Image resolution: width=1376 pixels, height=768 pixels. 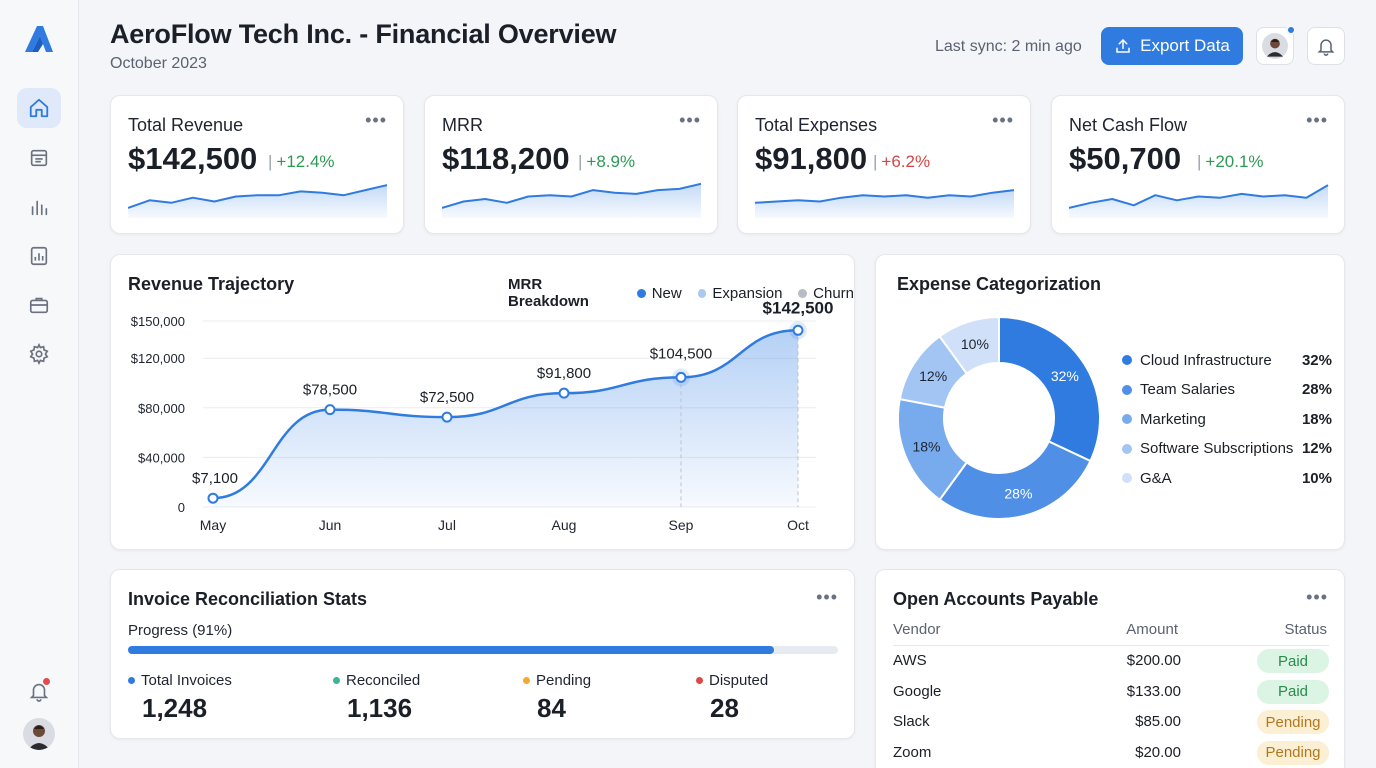 I want to click on sidebar-item-portfolio, so click(x=39, y=305).